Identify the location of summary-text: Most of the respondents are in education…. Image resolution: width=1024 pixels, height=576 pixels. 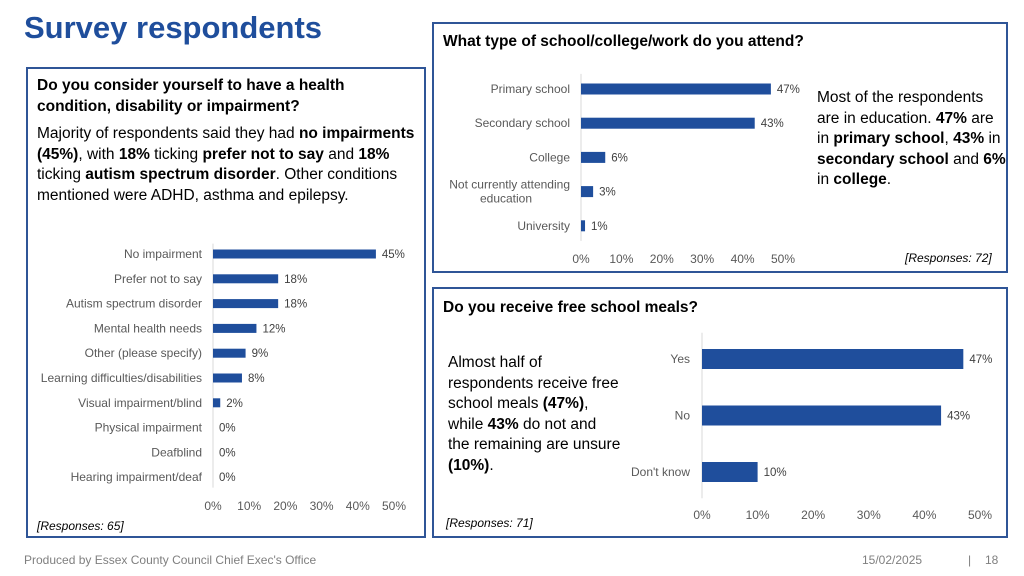
(900, 108).